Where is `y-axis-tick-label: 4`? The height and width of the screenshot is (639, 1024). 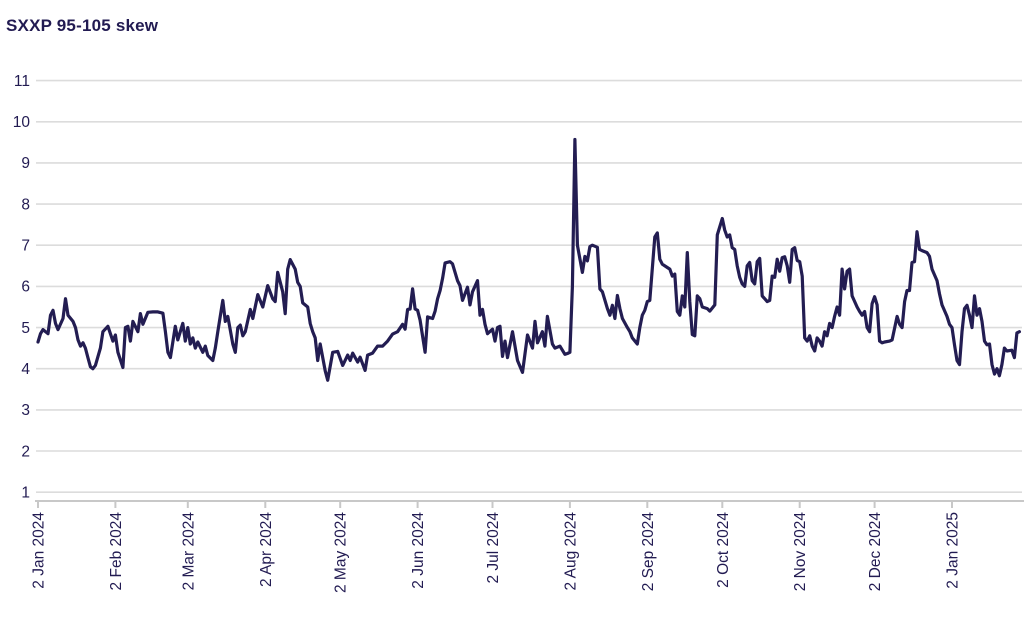
y-axis-tick-label: 4 is located at coordinates (25, 369).